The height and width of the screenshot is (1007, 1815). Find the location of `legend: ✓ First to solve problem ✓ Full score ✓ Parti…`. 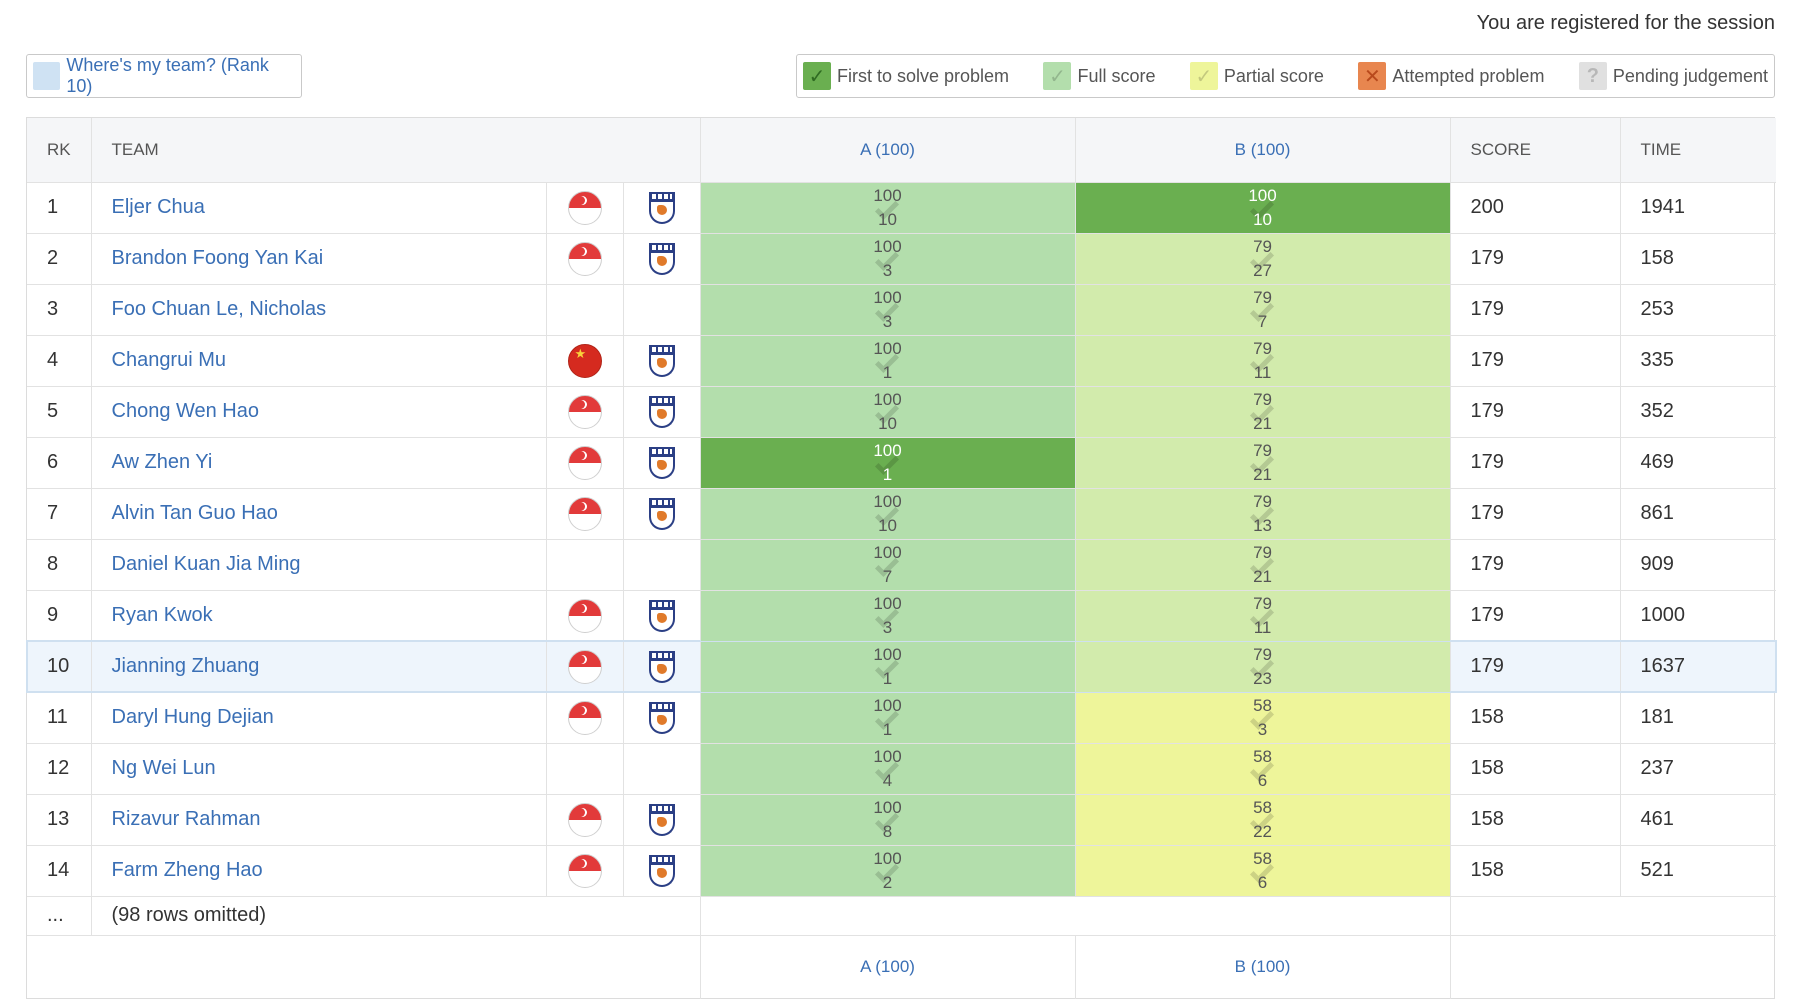

legend: ✓ First to solve problem ✓ Full score ✓ Parti… is located at coordinates (1285, 76).